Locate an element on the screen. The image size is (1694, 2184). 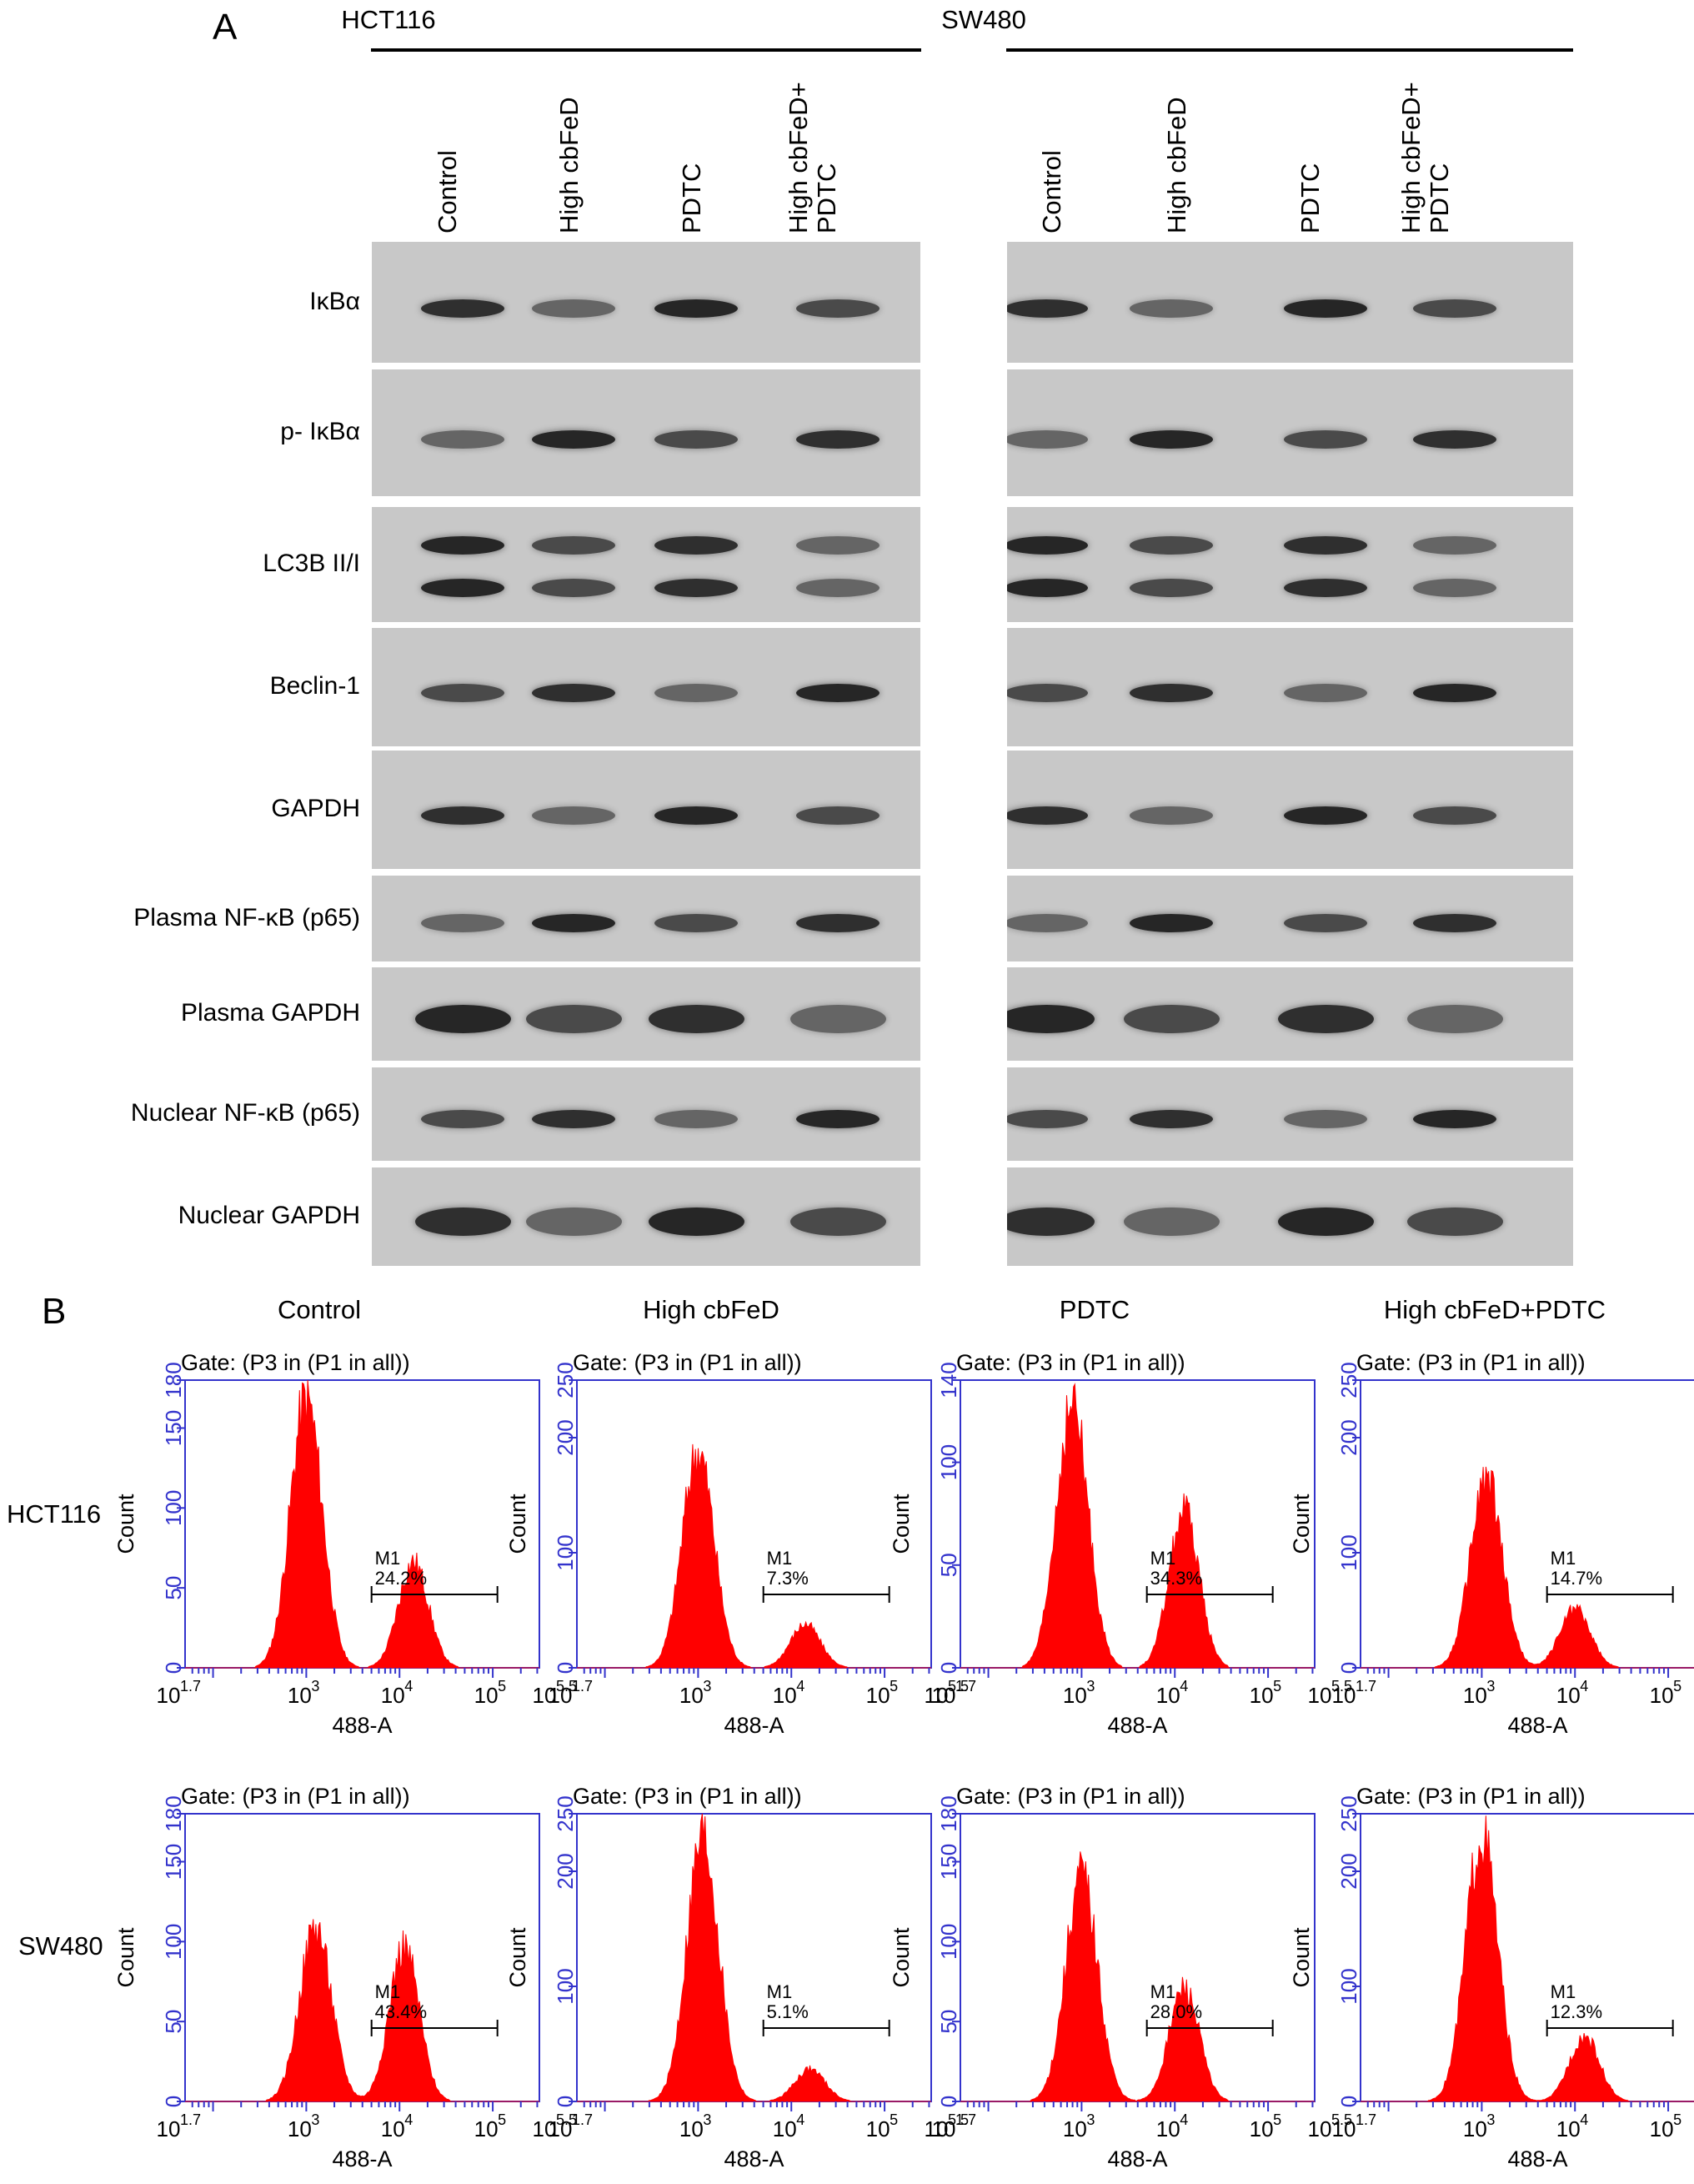
m1-percent: 28.0% is located at coordinates (1176, 2011).